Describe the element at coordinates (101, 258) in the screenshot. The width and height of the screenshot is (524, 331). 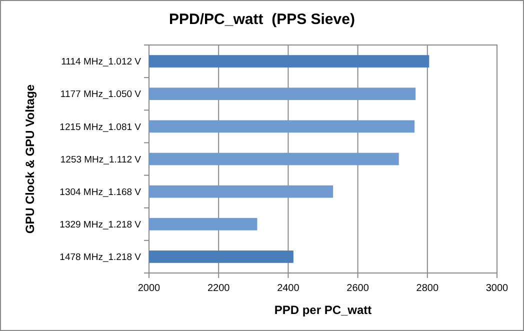
I see `y-tick-label: 1478 MHz_1.218 V` at that location.